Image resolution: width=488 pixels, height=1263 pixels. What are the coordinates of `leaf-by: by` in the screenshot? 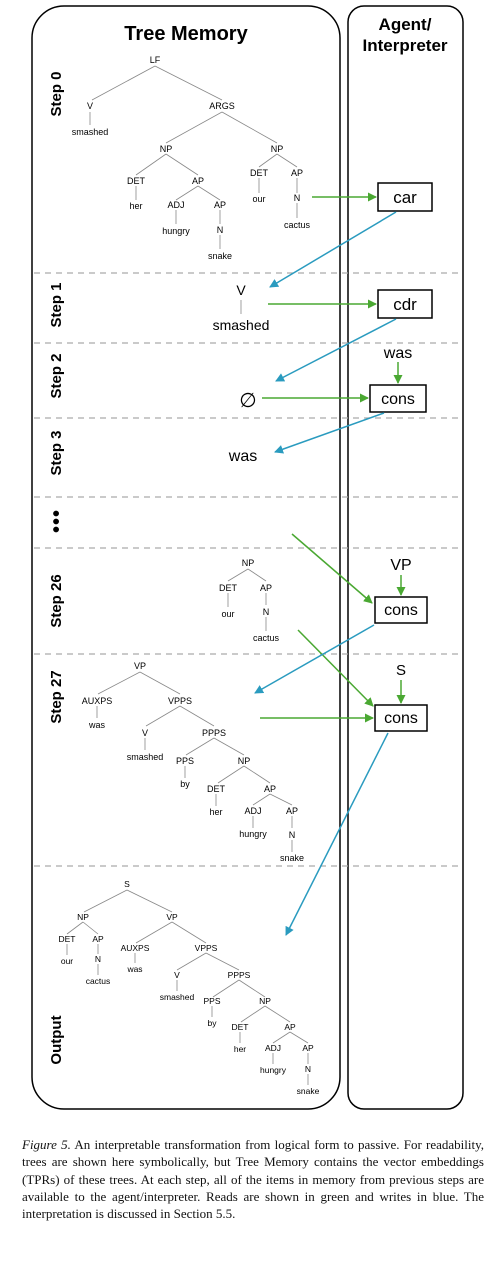 It's located at (213, 1023).